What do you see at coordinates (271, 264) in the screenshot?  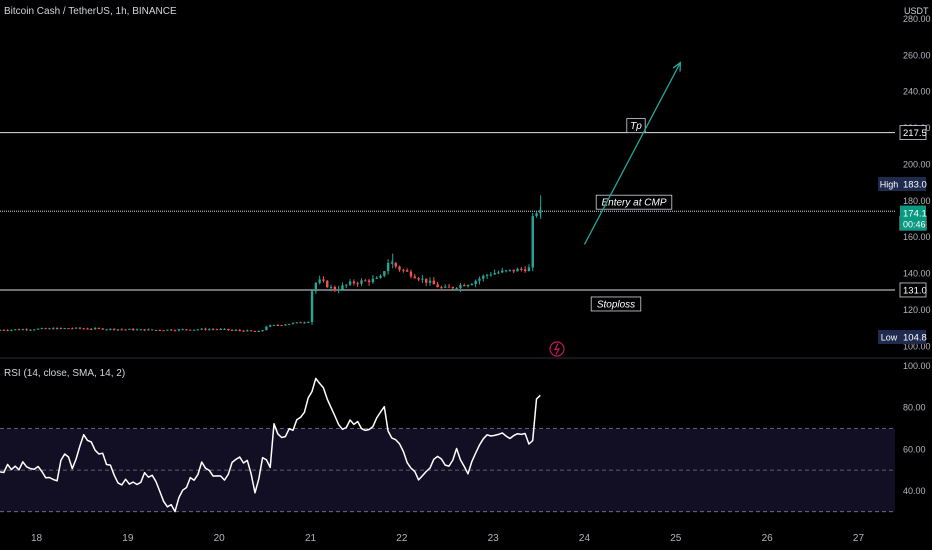 I see `candles` at bounding box center [271, 264].